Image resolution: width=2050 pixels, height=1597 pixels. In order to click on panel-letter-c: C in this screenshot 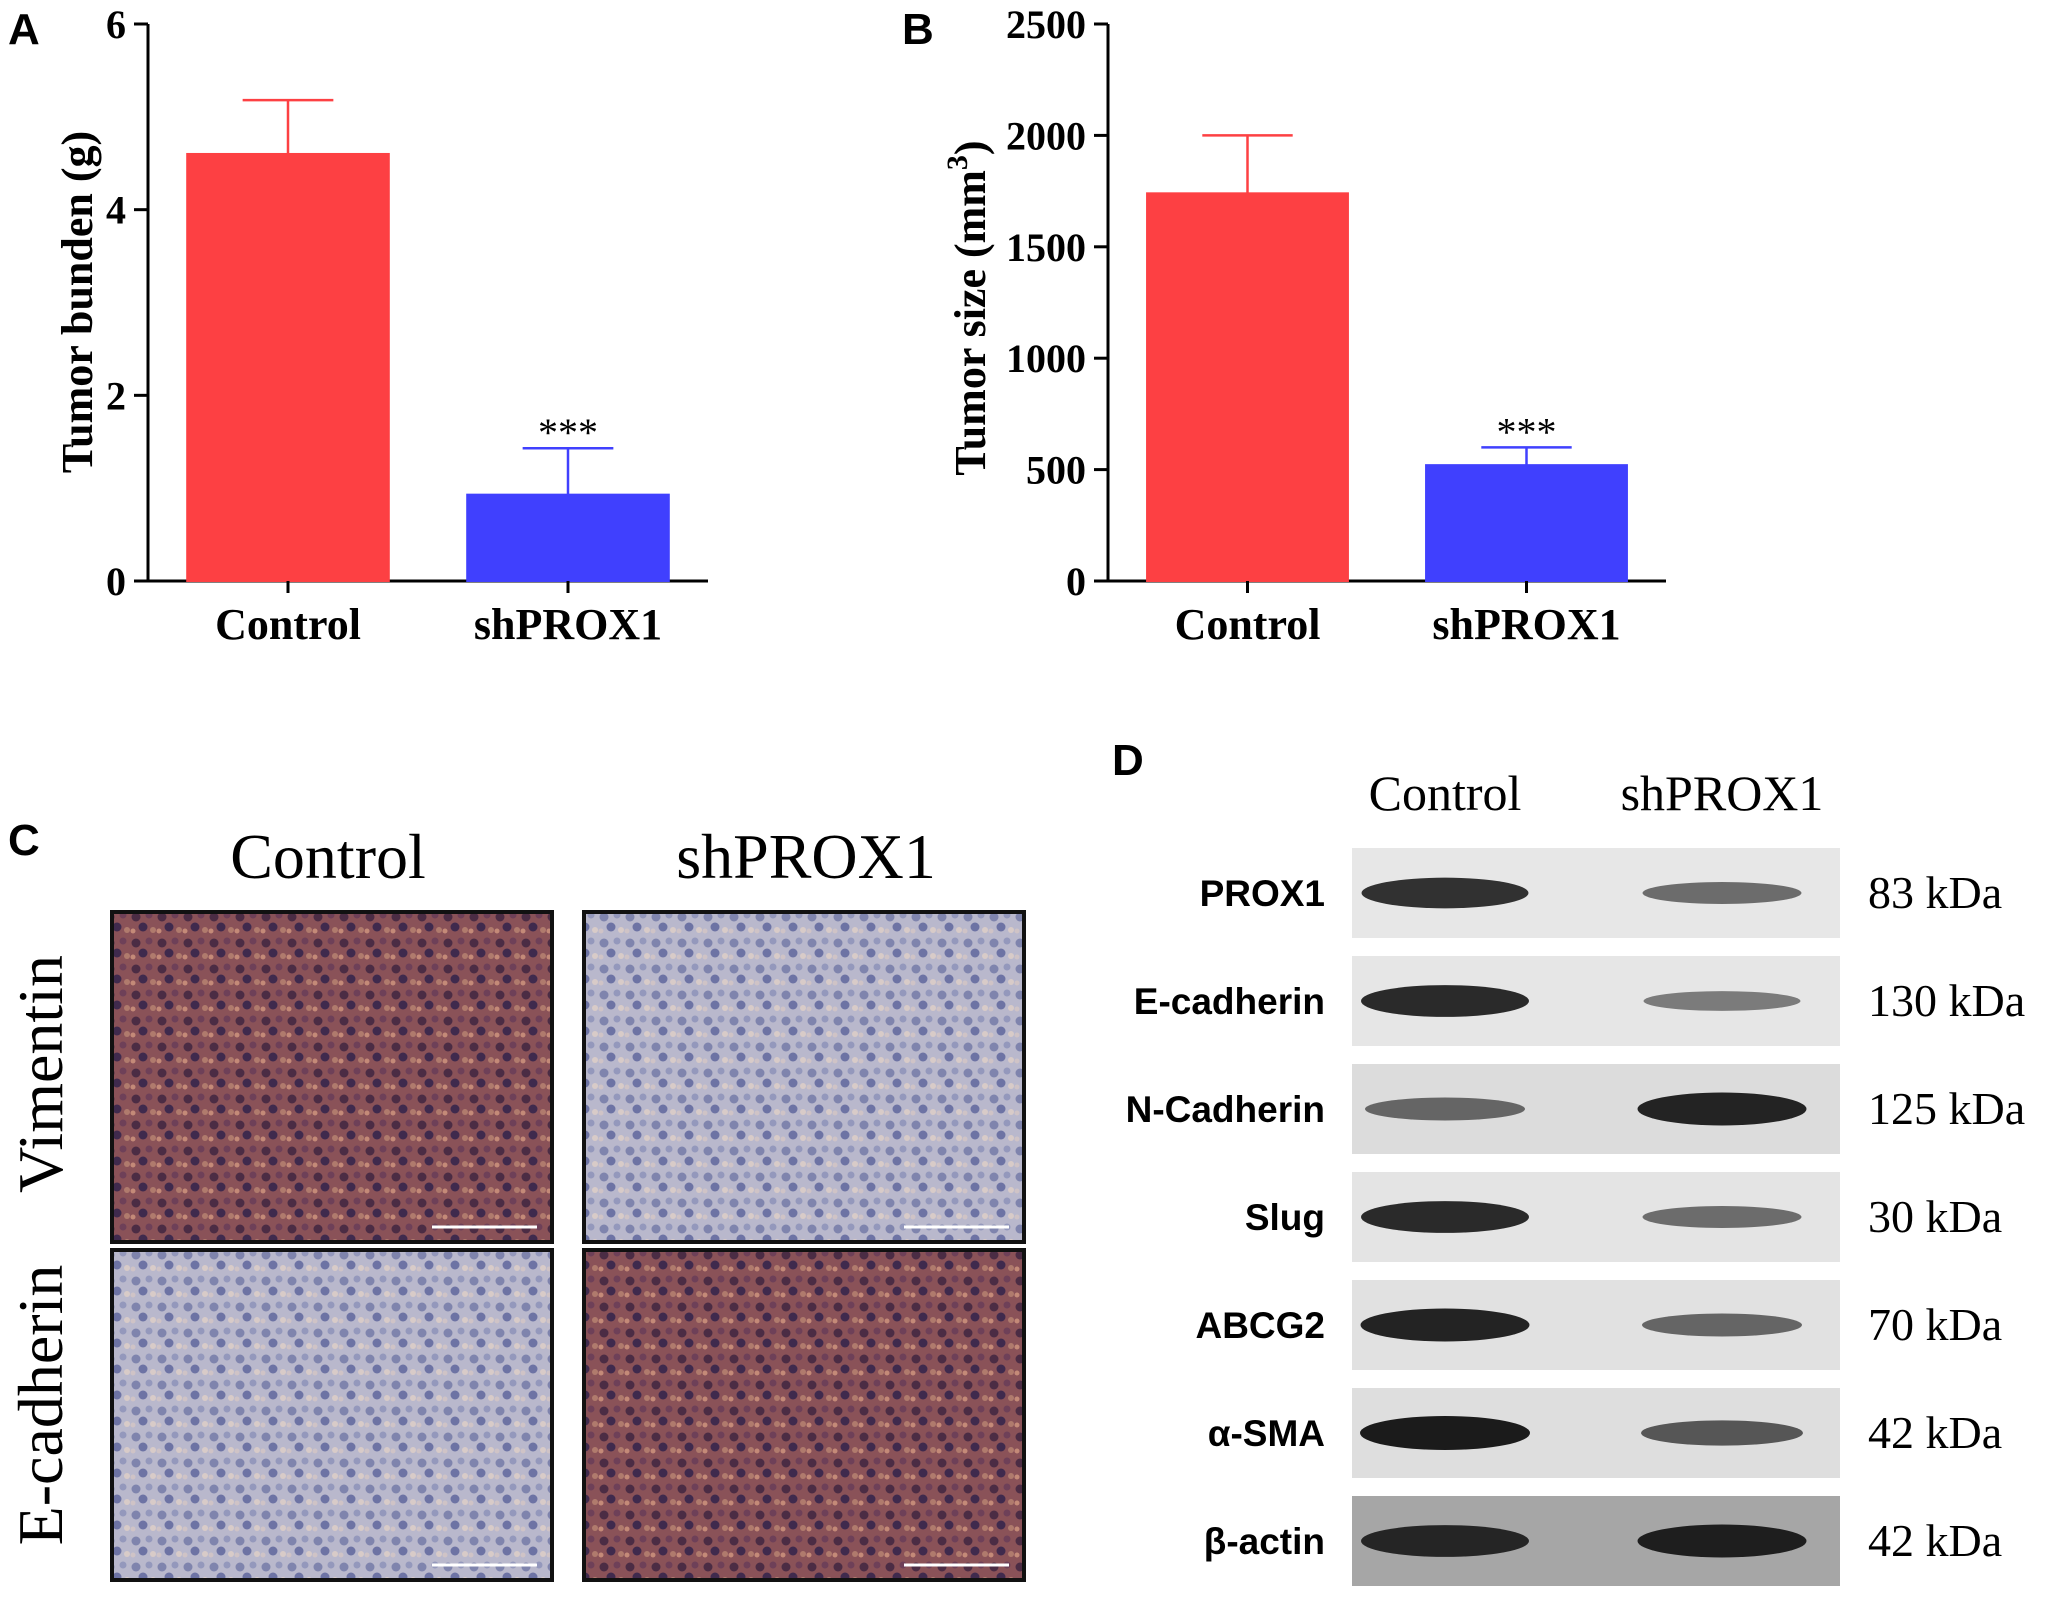, I will do `click(24, 840)`.